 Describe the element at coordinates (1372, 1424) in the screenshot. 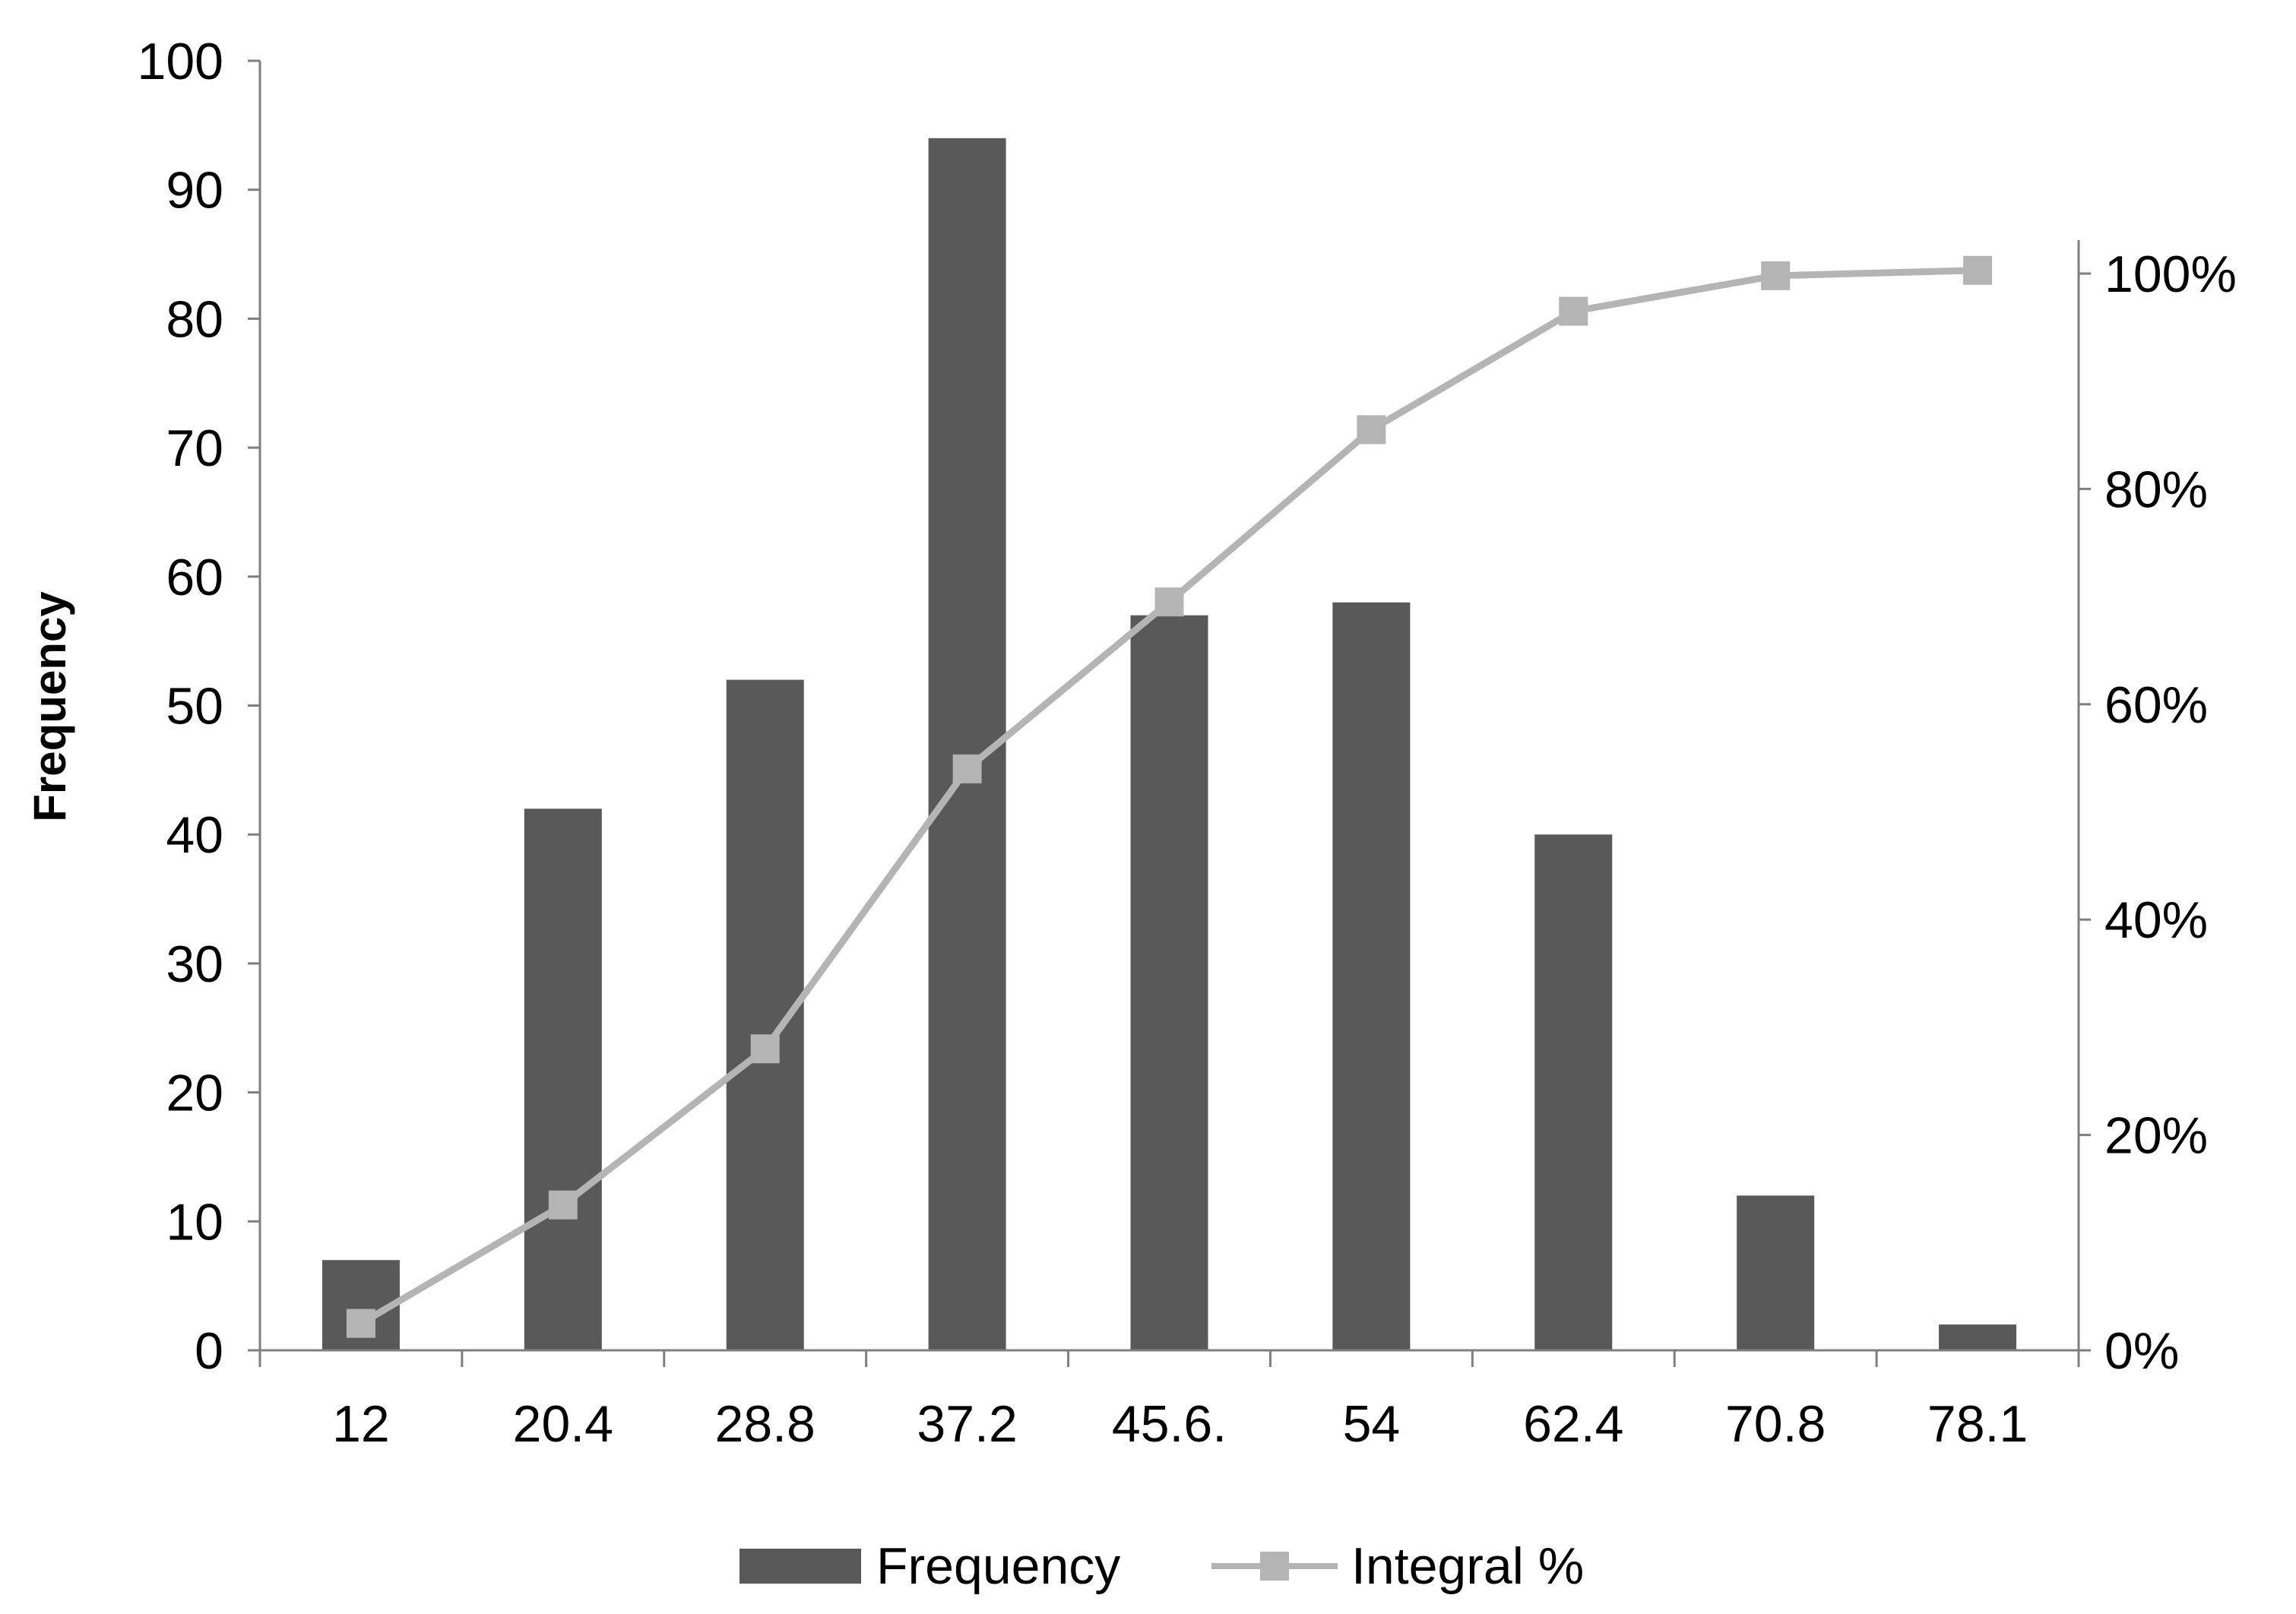

I see `x-tick-label-54: 54` at that location.